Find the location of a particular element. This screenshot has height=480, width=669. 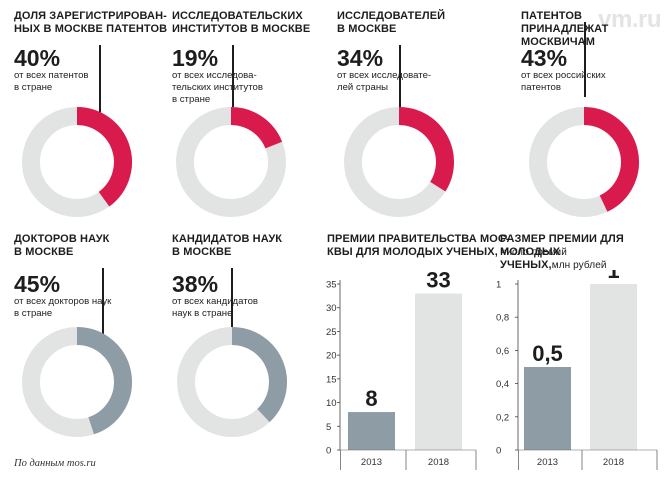

panel-title: Исследовательских институтов в Москве is located at coordinates (241, 22).